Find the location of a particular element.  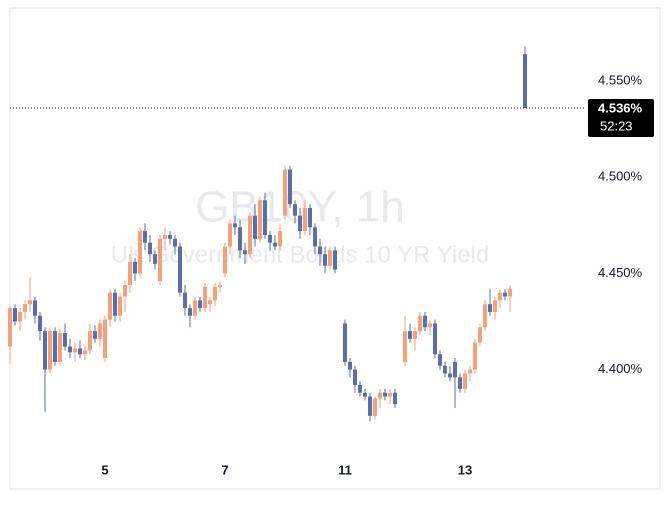

watermark-subtitle: UK Government Bonds 10 YR Yield is located at coordinates (300, 254).